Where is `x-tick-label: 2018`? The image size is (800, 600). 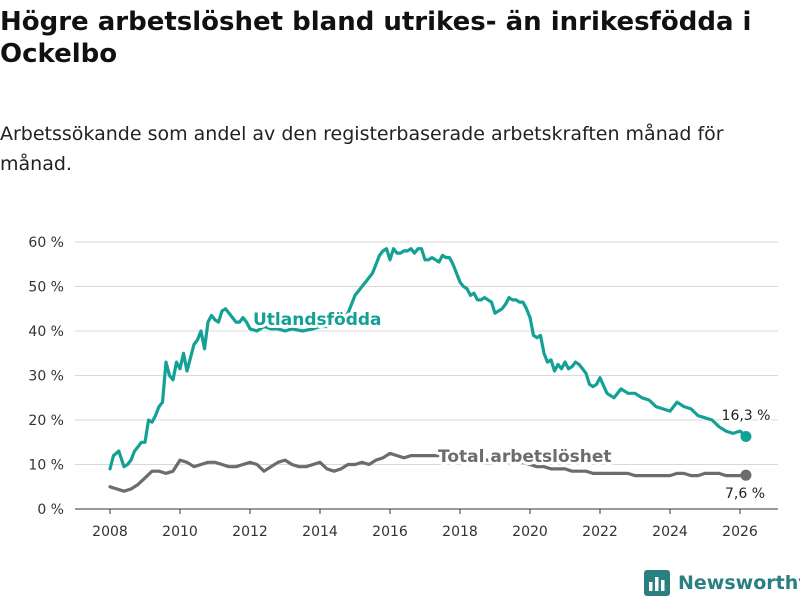
x-tick-label: 2018 is located at coordinates (460, 532).